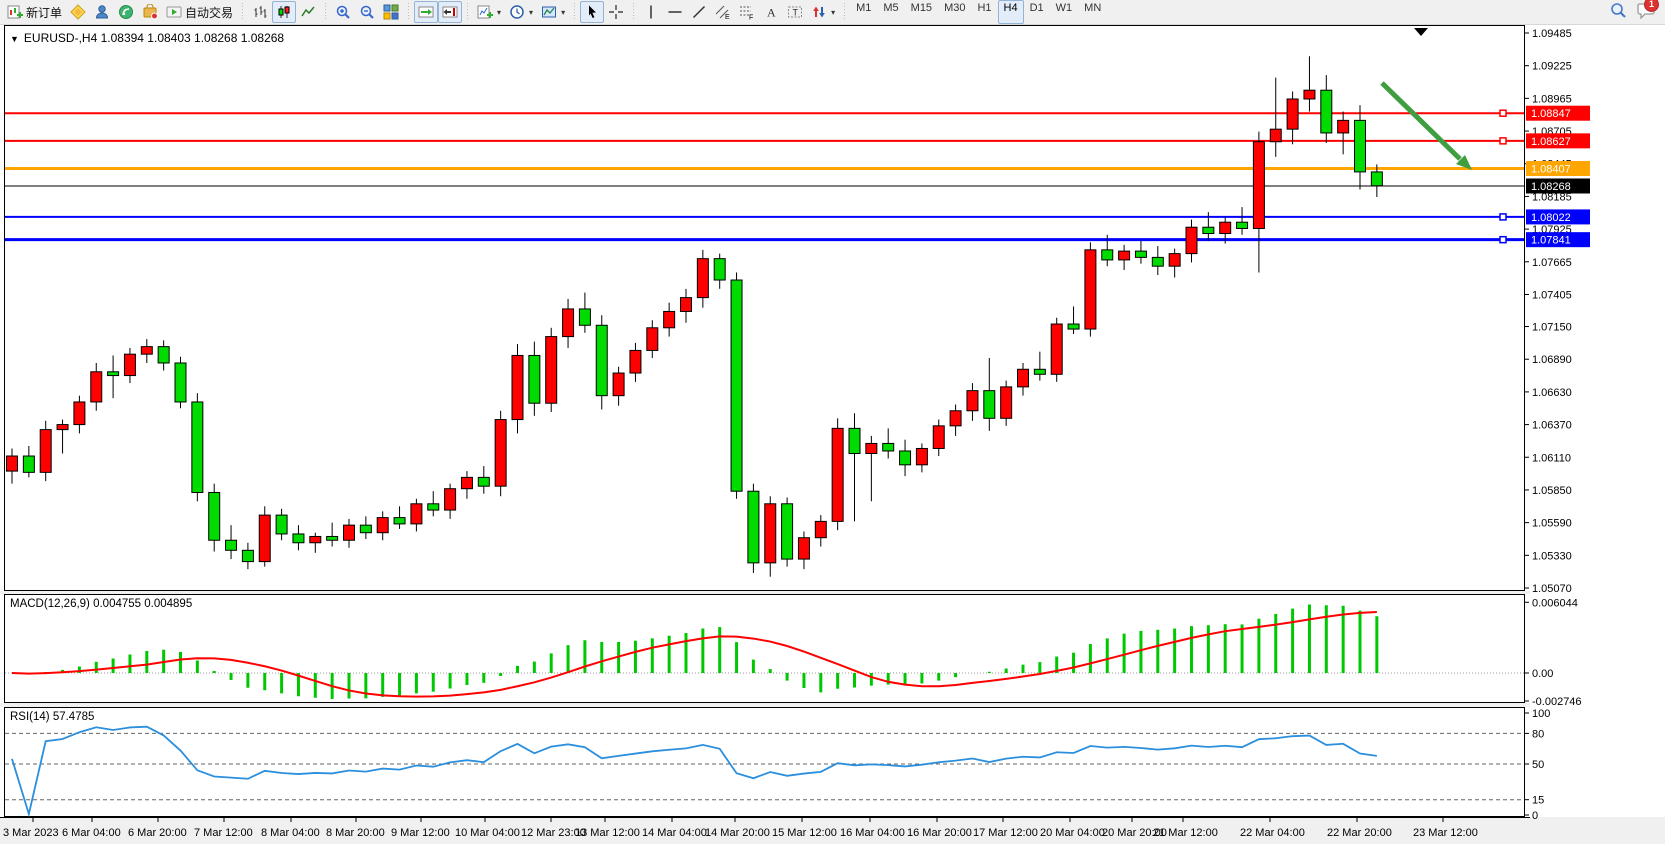  I want to click on timeframe-button-m1: M1, so click(864, 8).